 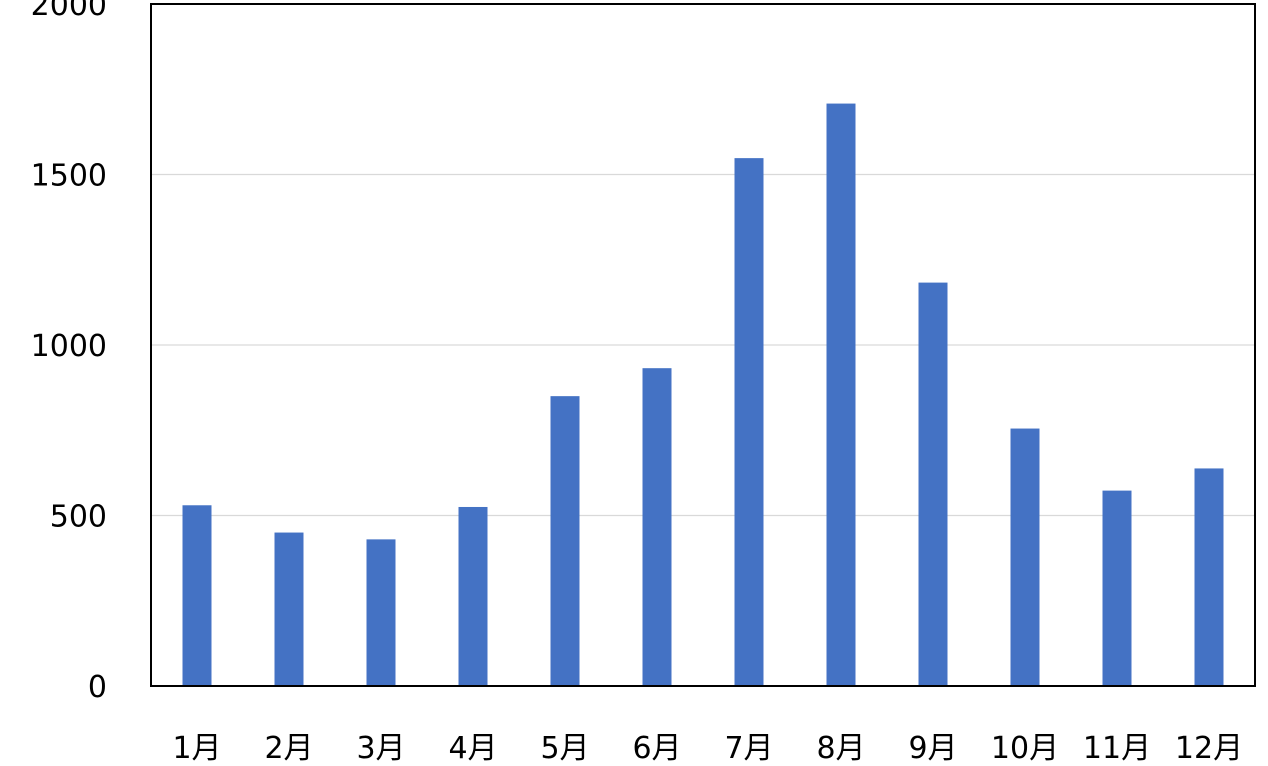 What do you see at coordinates (748, 748) in the screenshot?
I see `x-tick-label: 7月` at bounding box center [748, 748].